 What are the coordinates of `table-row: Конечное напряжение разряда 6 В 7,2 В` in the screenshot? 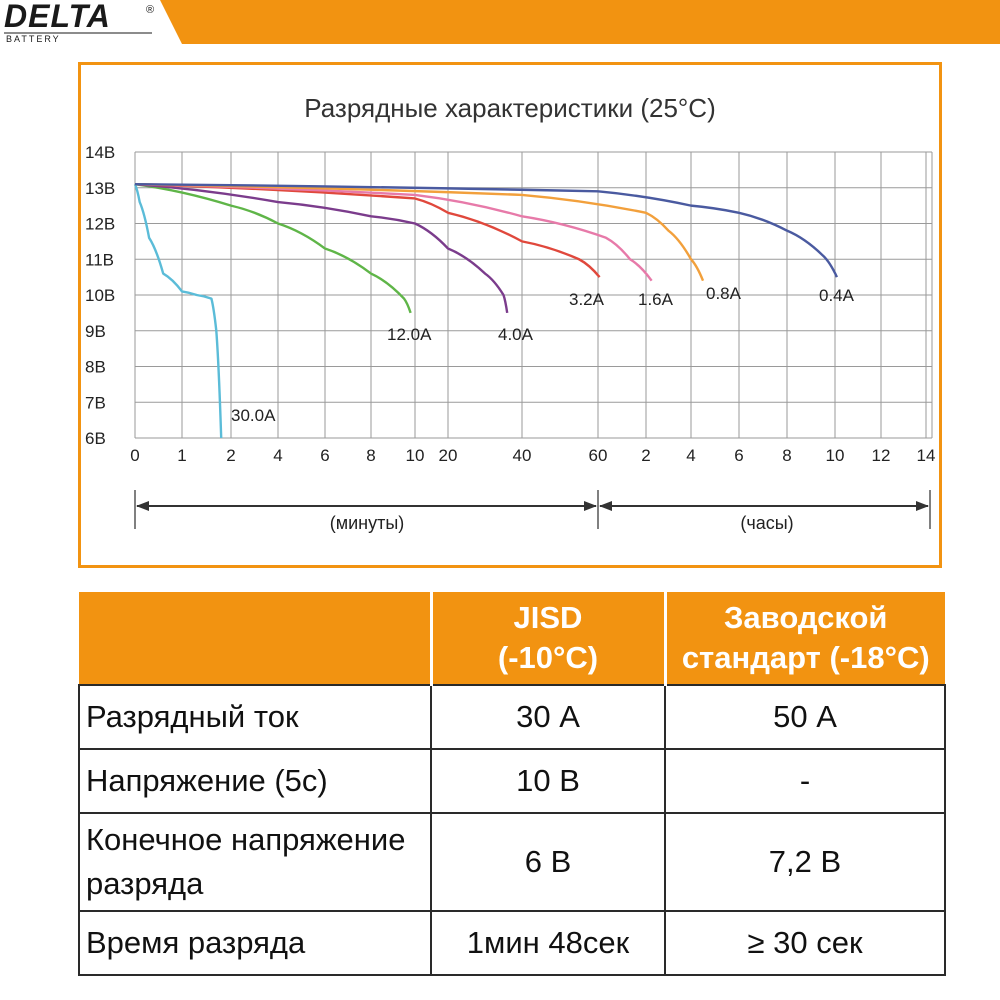 It's located at (512, 862).